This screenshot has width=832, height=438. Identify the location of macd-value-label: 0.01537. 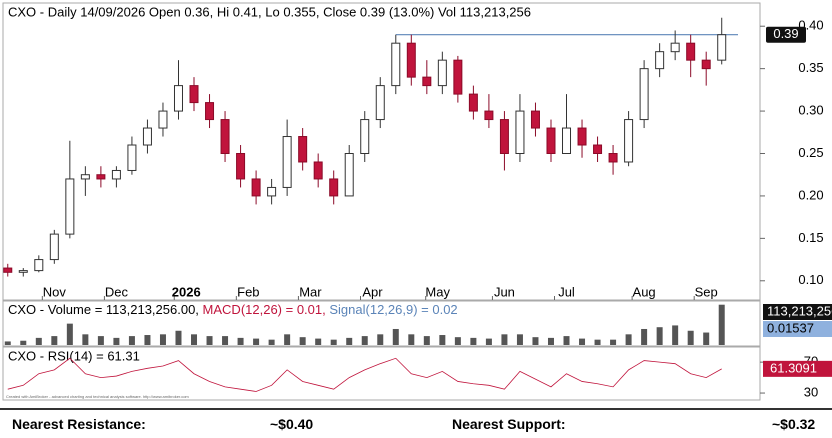
(790, 327).